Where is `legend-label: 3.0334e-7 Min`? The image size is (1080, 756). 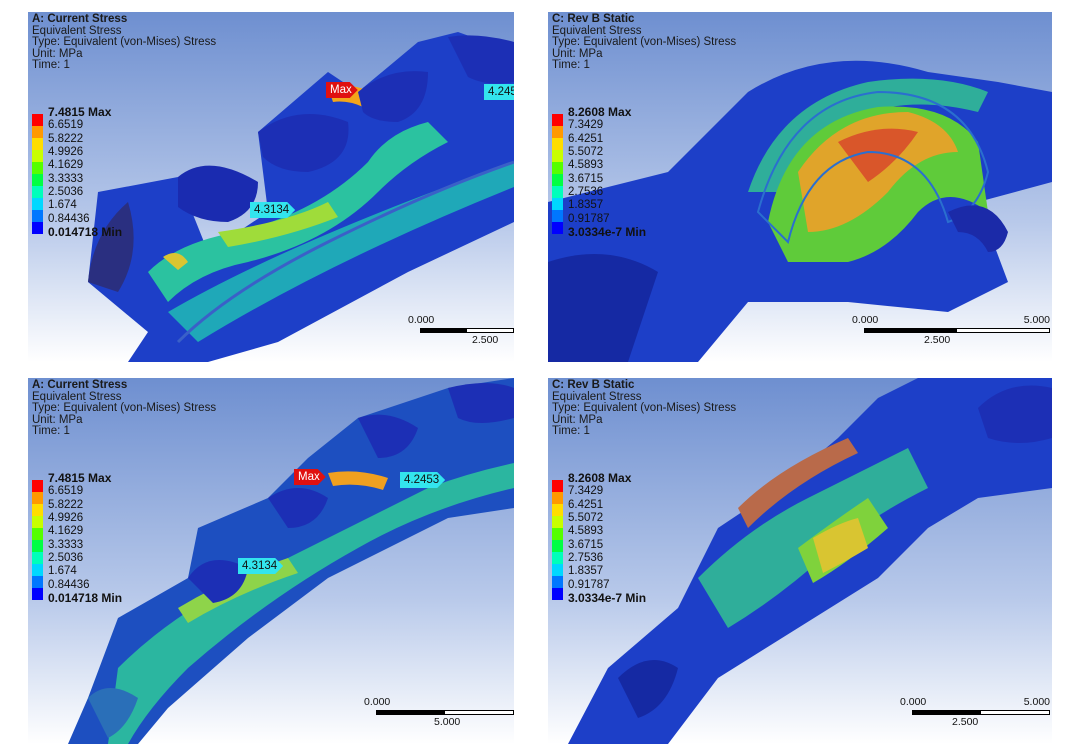
legend-label: 3.0334e-7 Min is located at coordinates (607, 598).